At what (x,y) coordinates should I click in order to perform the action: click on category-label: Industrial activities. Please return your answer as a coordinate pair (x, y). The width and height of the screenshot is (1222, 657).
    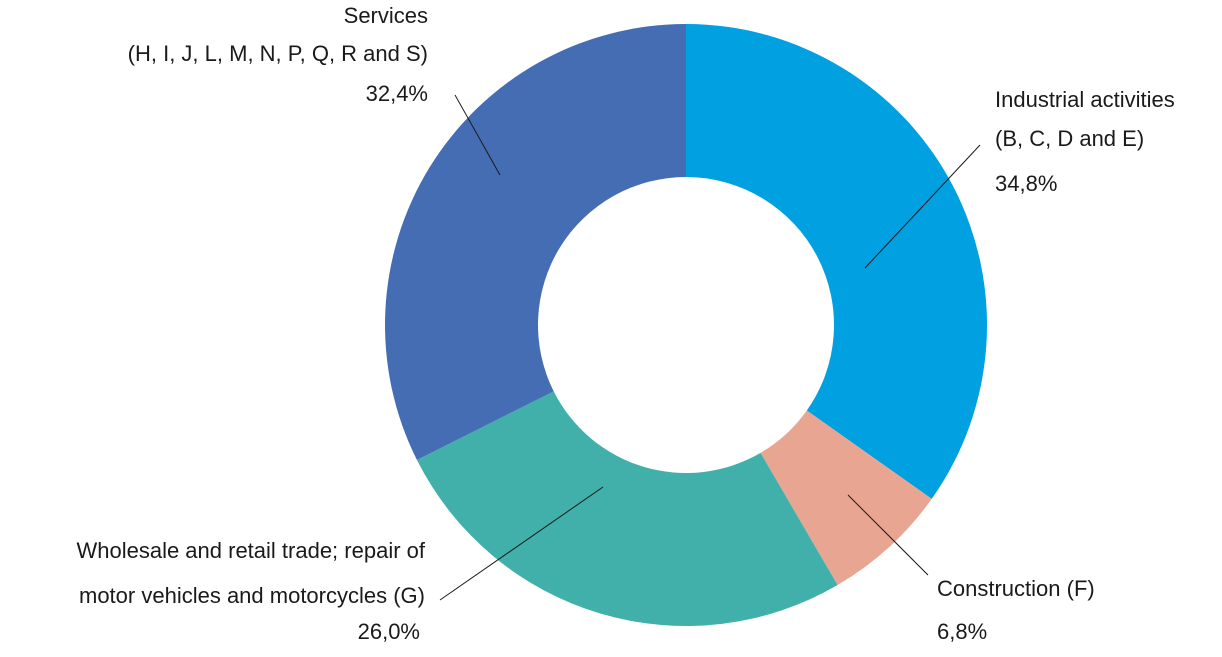
    Looking at the image, I should click on (1085, 99).